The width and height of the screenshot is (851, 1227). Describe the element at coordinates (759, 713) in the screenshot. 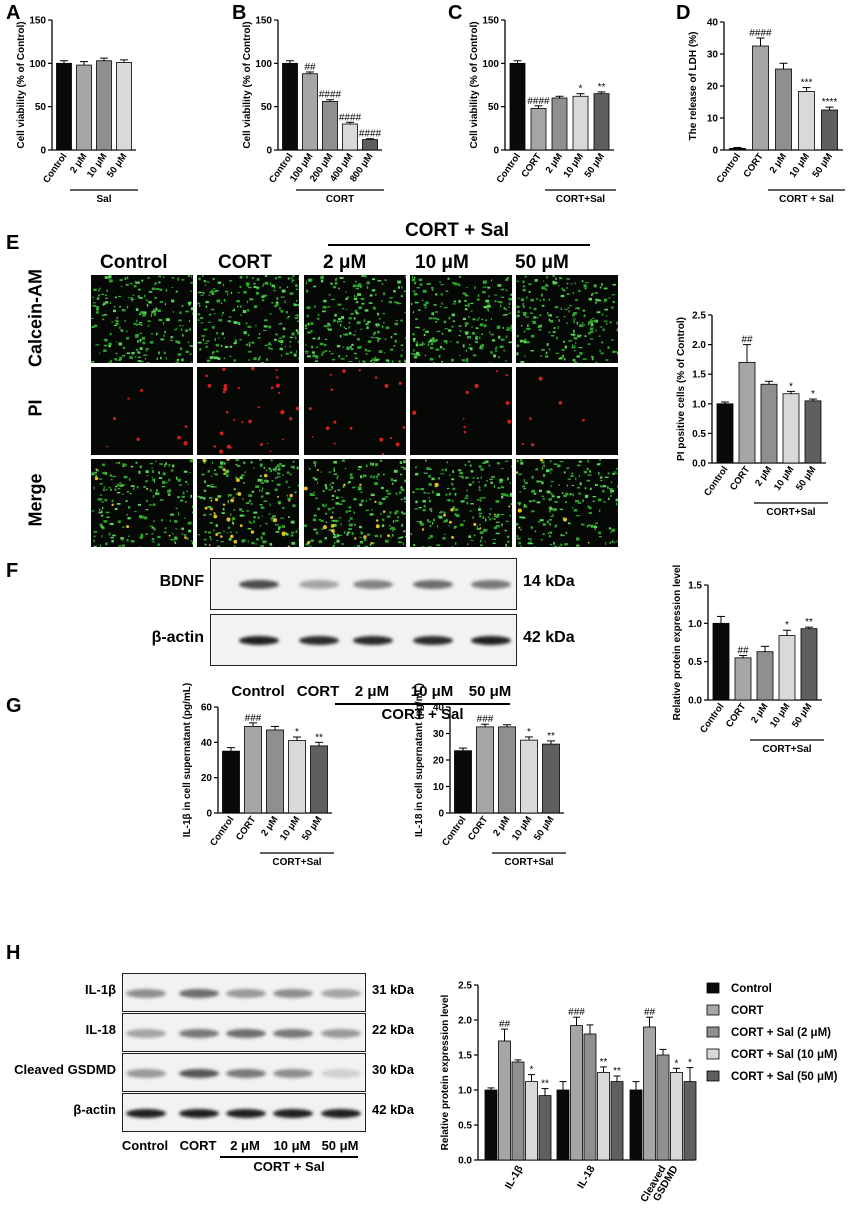

I see `x-tick-label: 2 μM` at that location.